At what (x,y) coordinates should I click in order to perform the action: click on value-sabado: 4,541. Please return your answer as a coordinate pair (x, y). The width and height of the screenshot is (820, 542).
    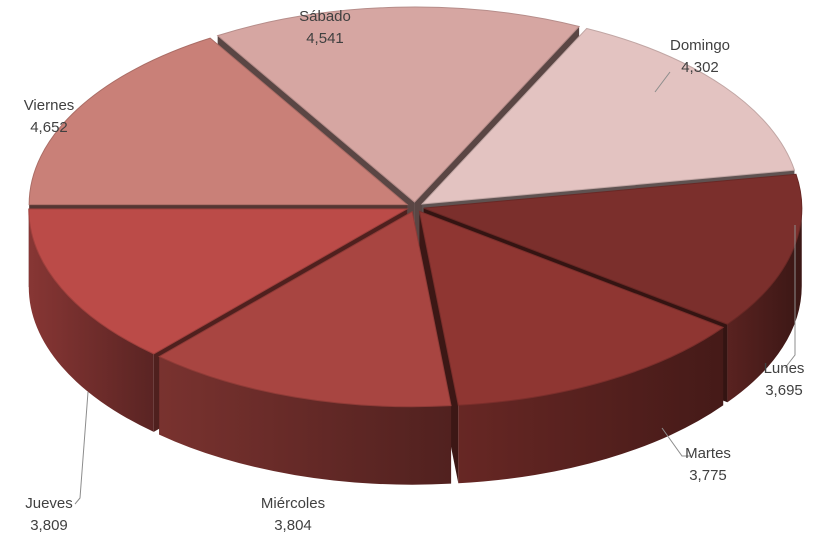
    Looking at the image, I should click on (325, 38).